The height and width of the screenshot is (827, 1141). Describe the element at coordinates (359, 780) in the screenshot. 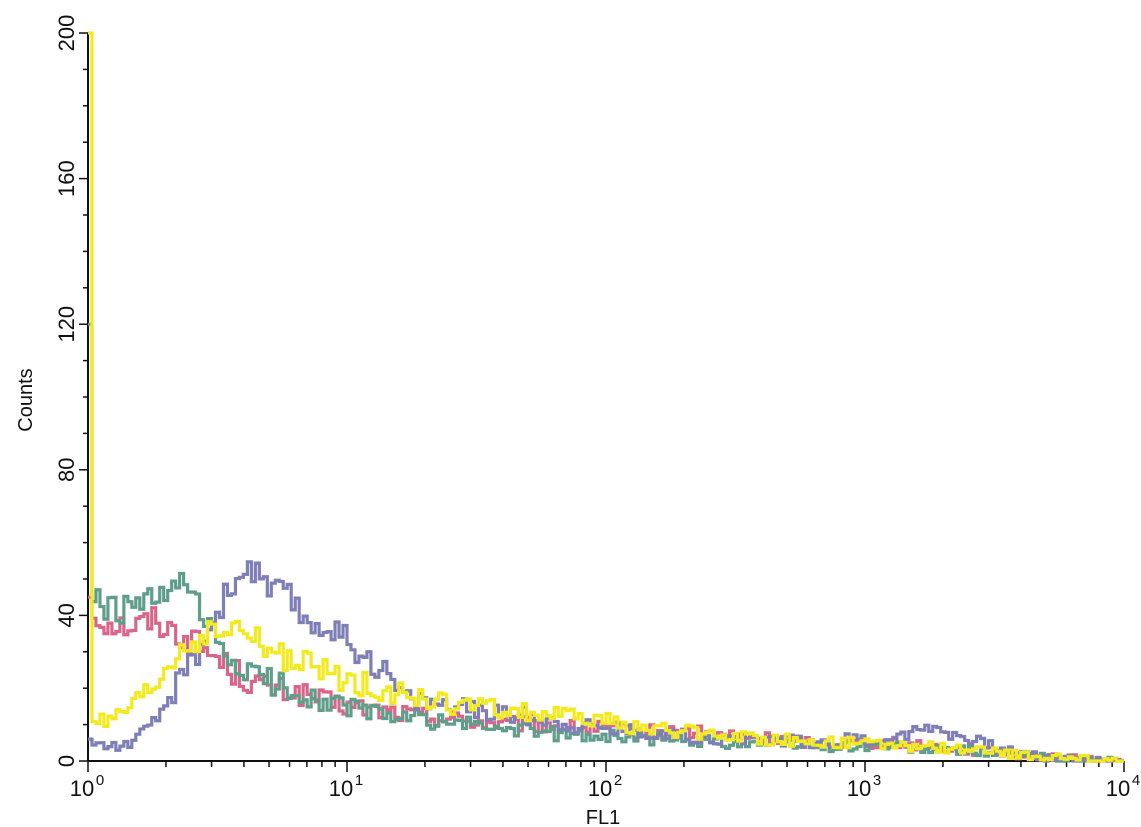

I see `x-tick-exponent: 1` at that location.